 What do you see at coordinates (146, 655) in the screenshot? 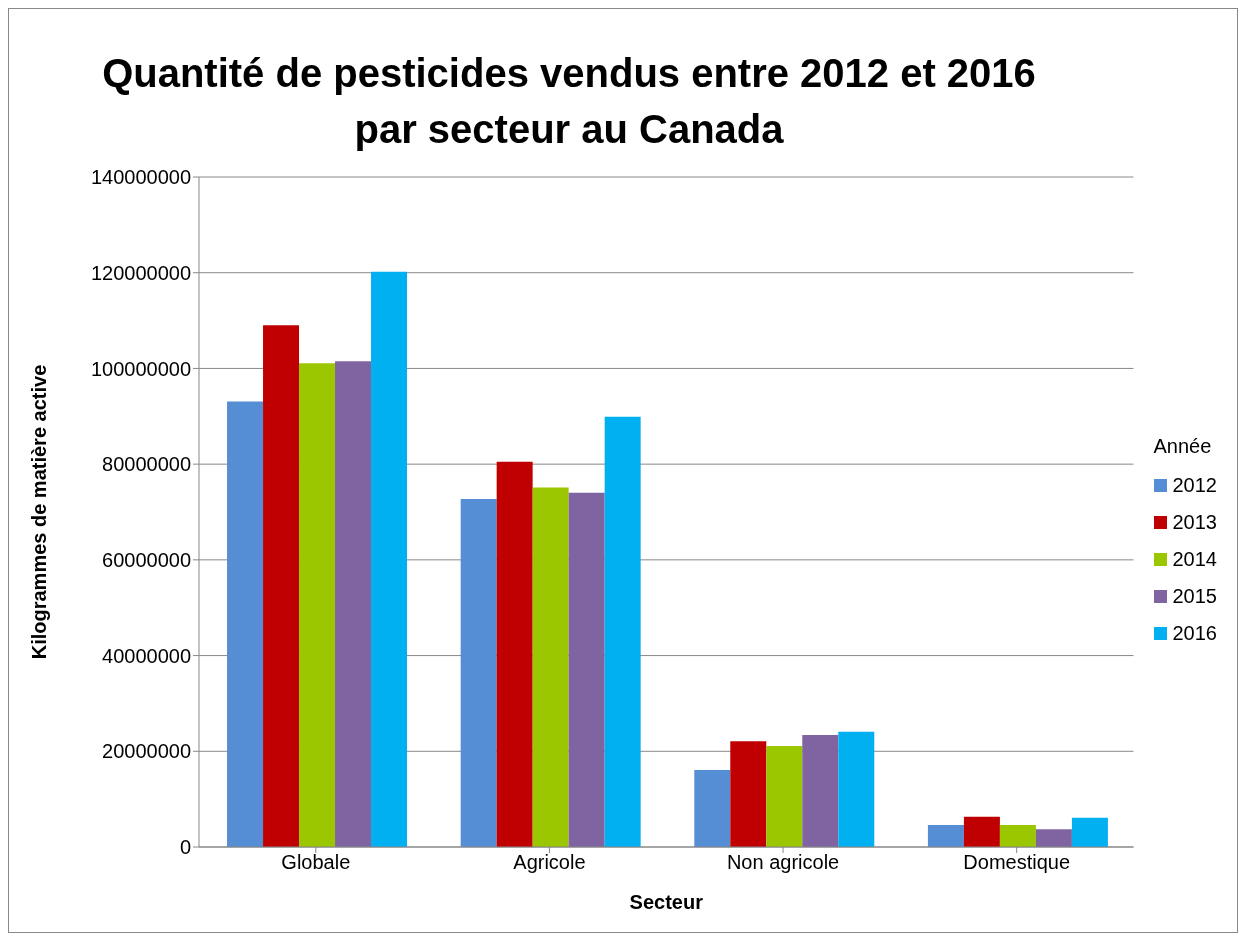
I see `y-tick-label: 40000000` at bounding box center [146, 655].